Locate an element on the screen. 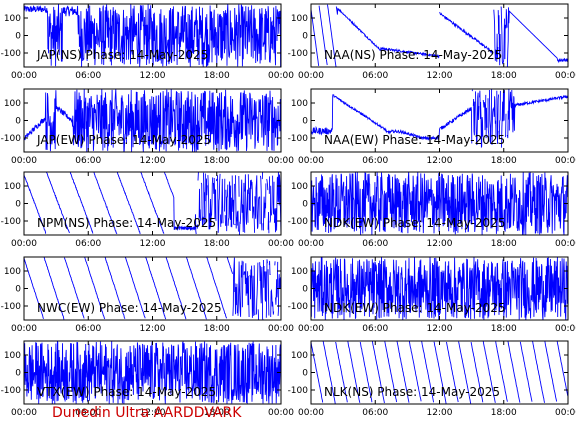  panel-title-ndk-ew-2: NDK(EW) Phase: 14-May-2025 is located at coordinates (414, 308).